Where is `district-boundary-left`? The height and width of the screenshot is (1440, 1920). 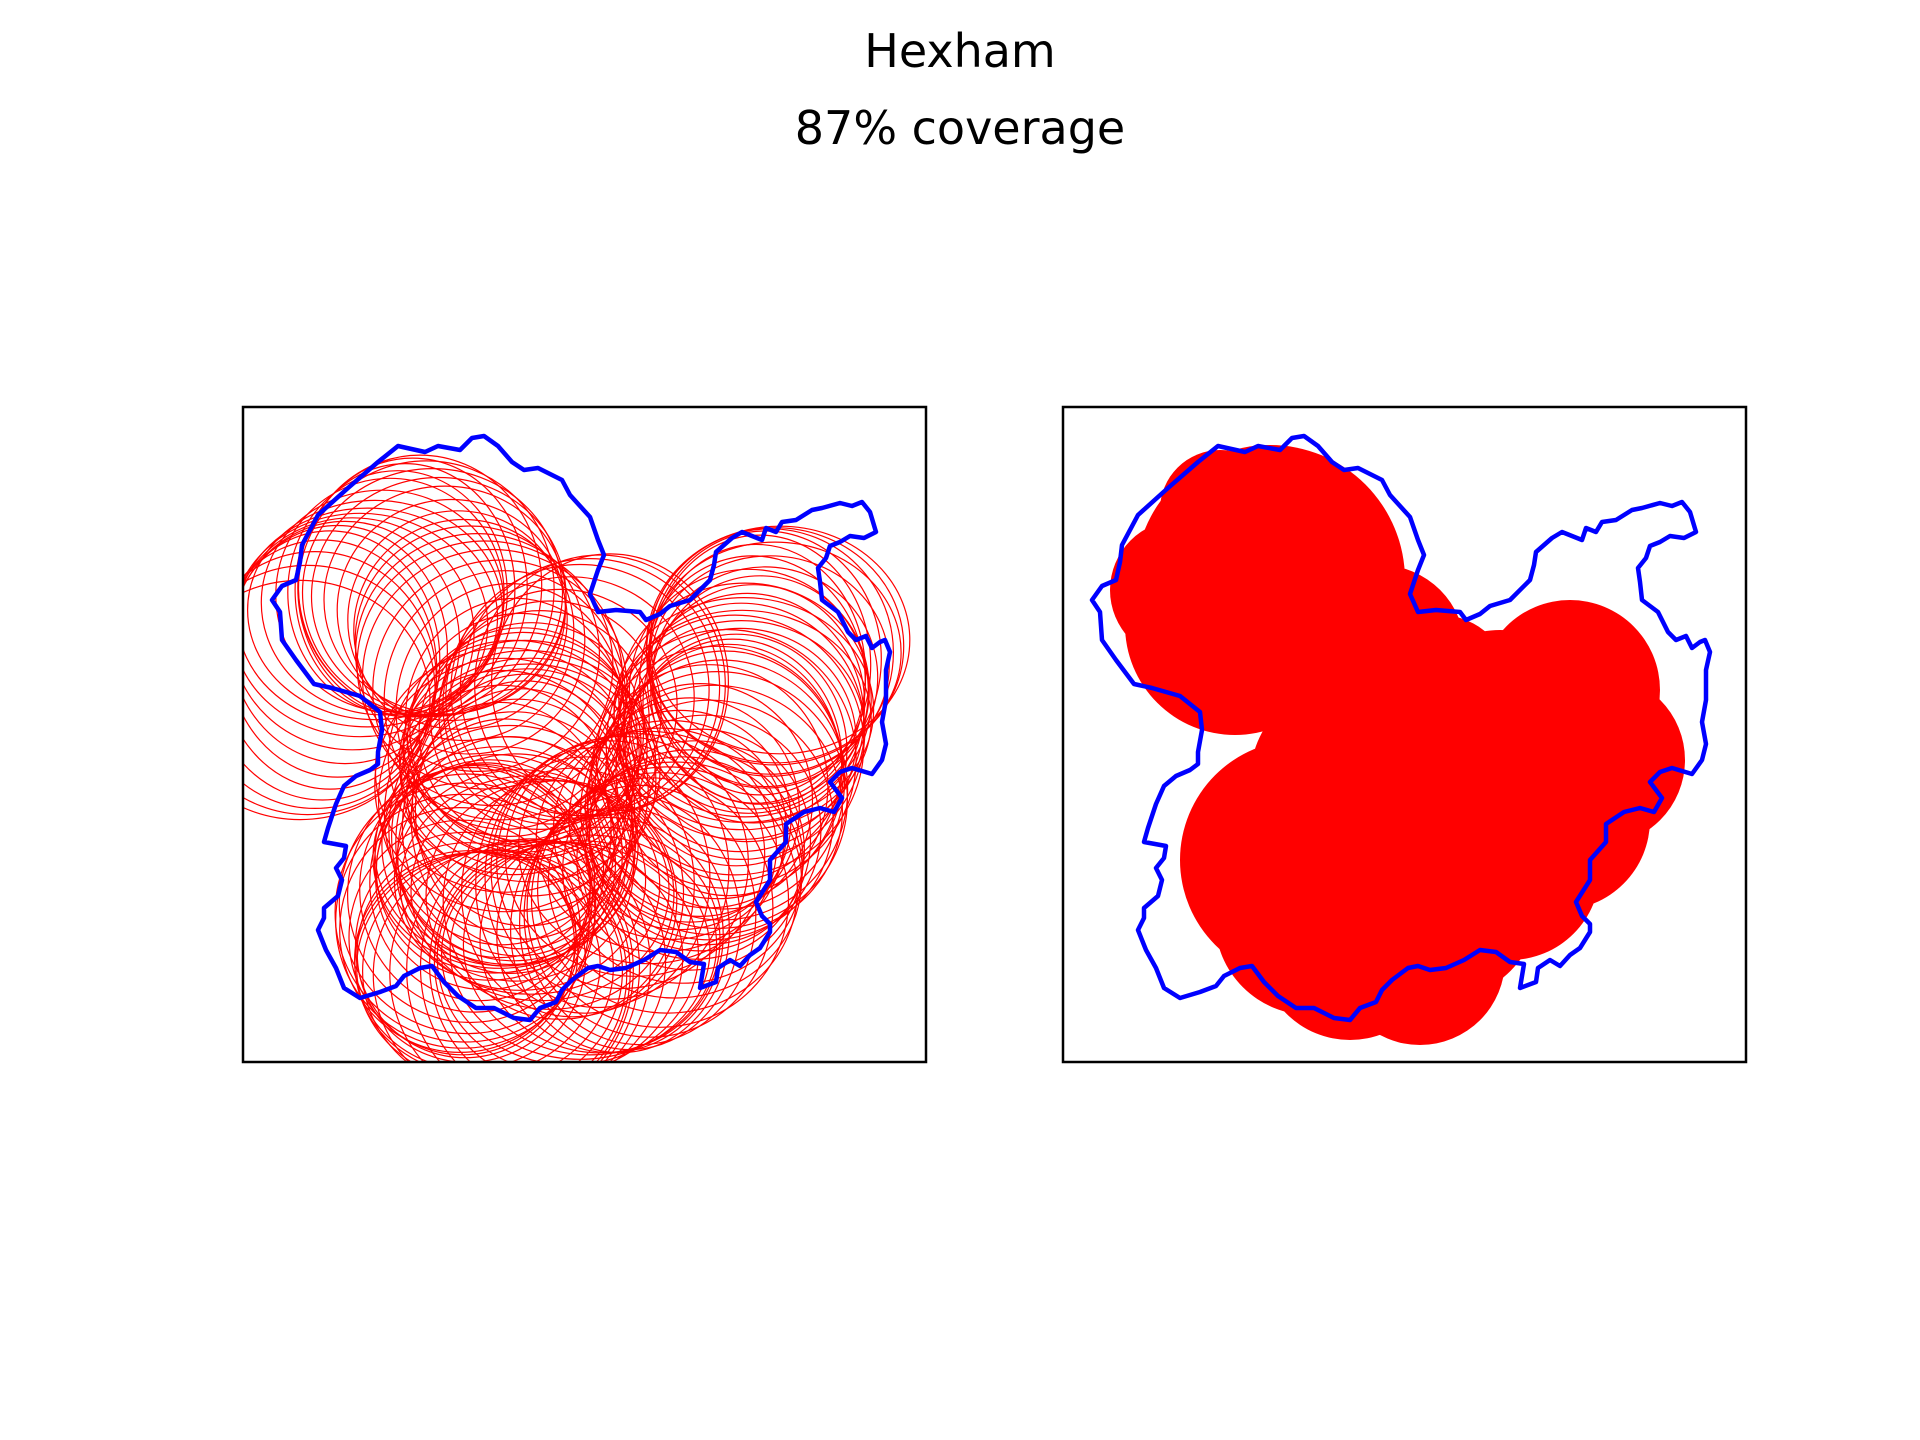
district-boundary-left is located at coordinates (581, 728).